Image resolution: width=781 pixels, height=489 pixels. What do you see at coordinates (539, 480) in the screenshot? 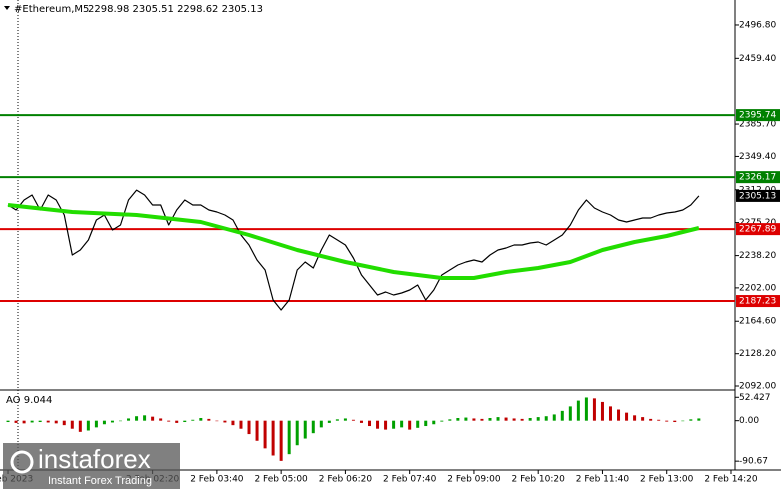
I see `x-tick-label: 2 Feb 10:20` at bounding box center [539, 480].